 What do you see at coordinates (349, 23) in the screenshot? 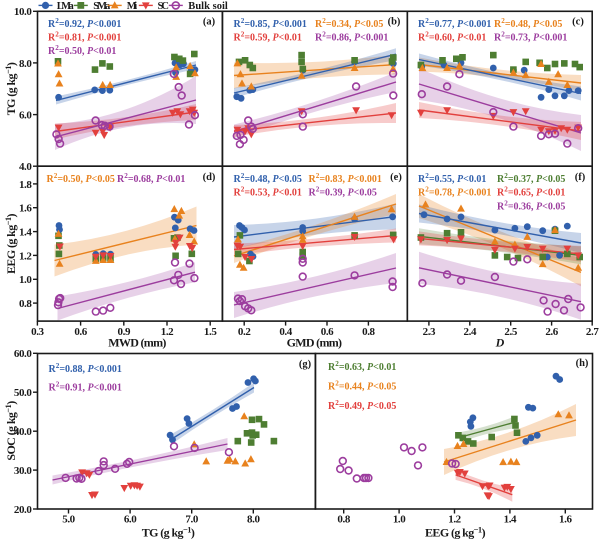
I see `svg-text: R2=0.34, P<0.05` at bounding box center [349, 23].